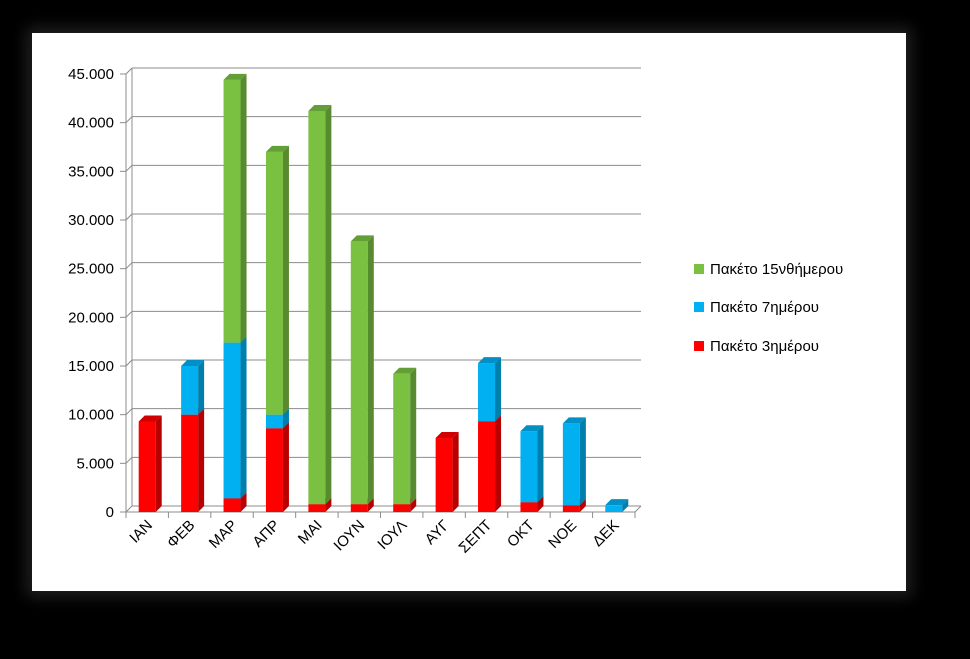 The image size is (970, 659). I want to click on y-tick-label: 5.000, so click(95, 463).